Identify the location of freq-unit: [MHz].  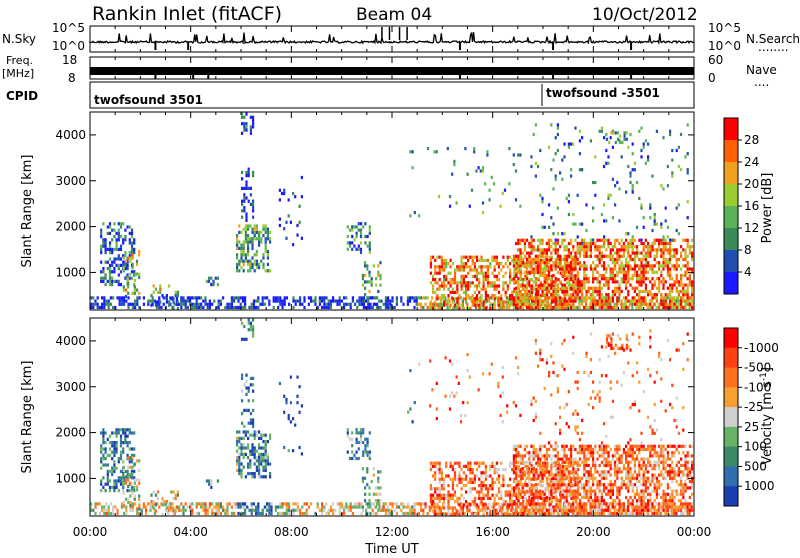
(18, 73).